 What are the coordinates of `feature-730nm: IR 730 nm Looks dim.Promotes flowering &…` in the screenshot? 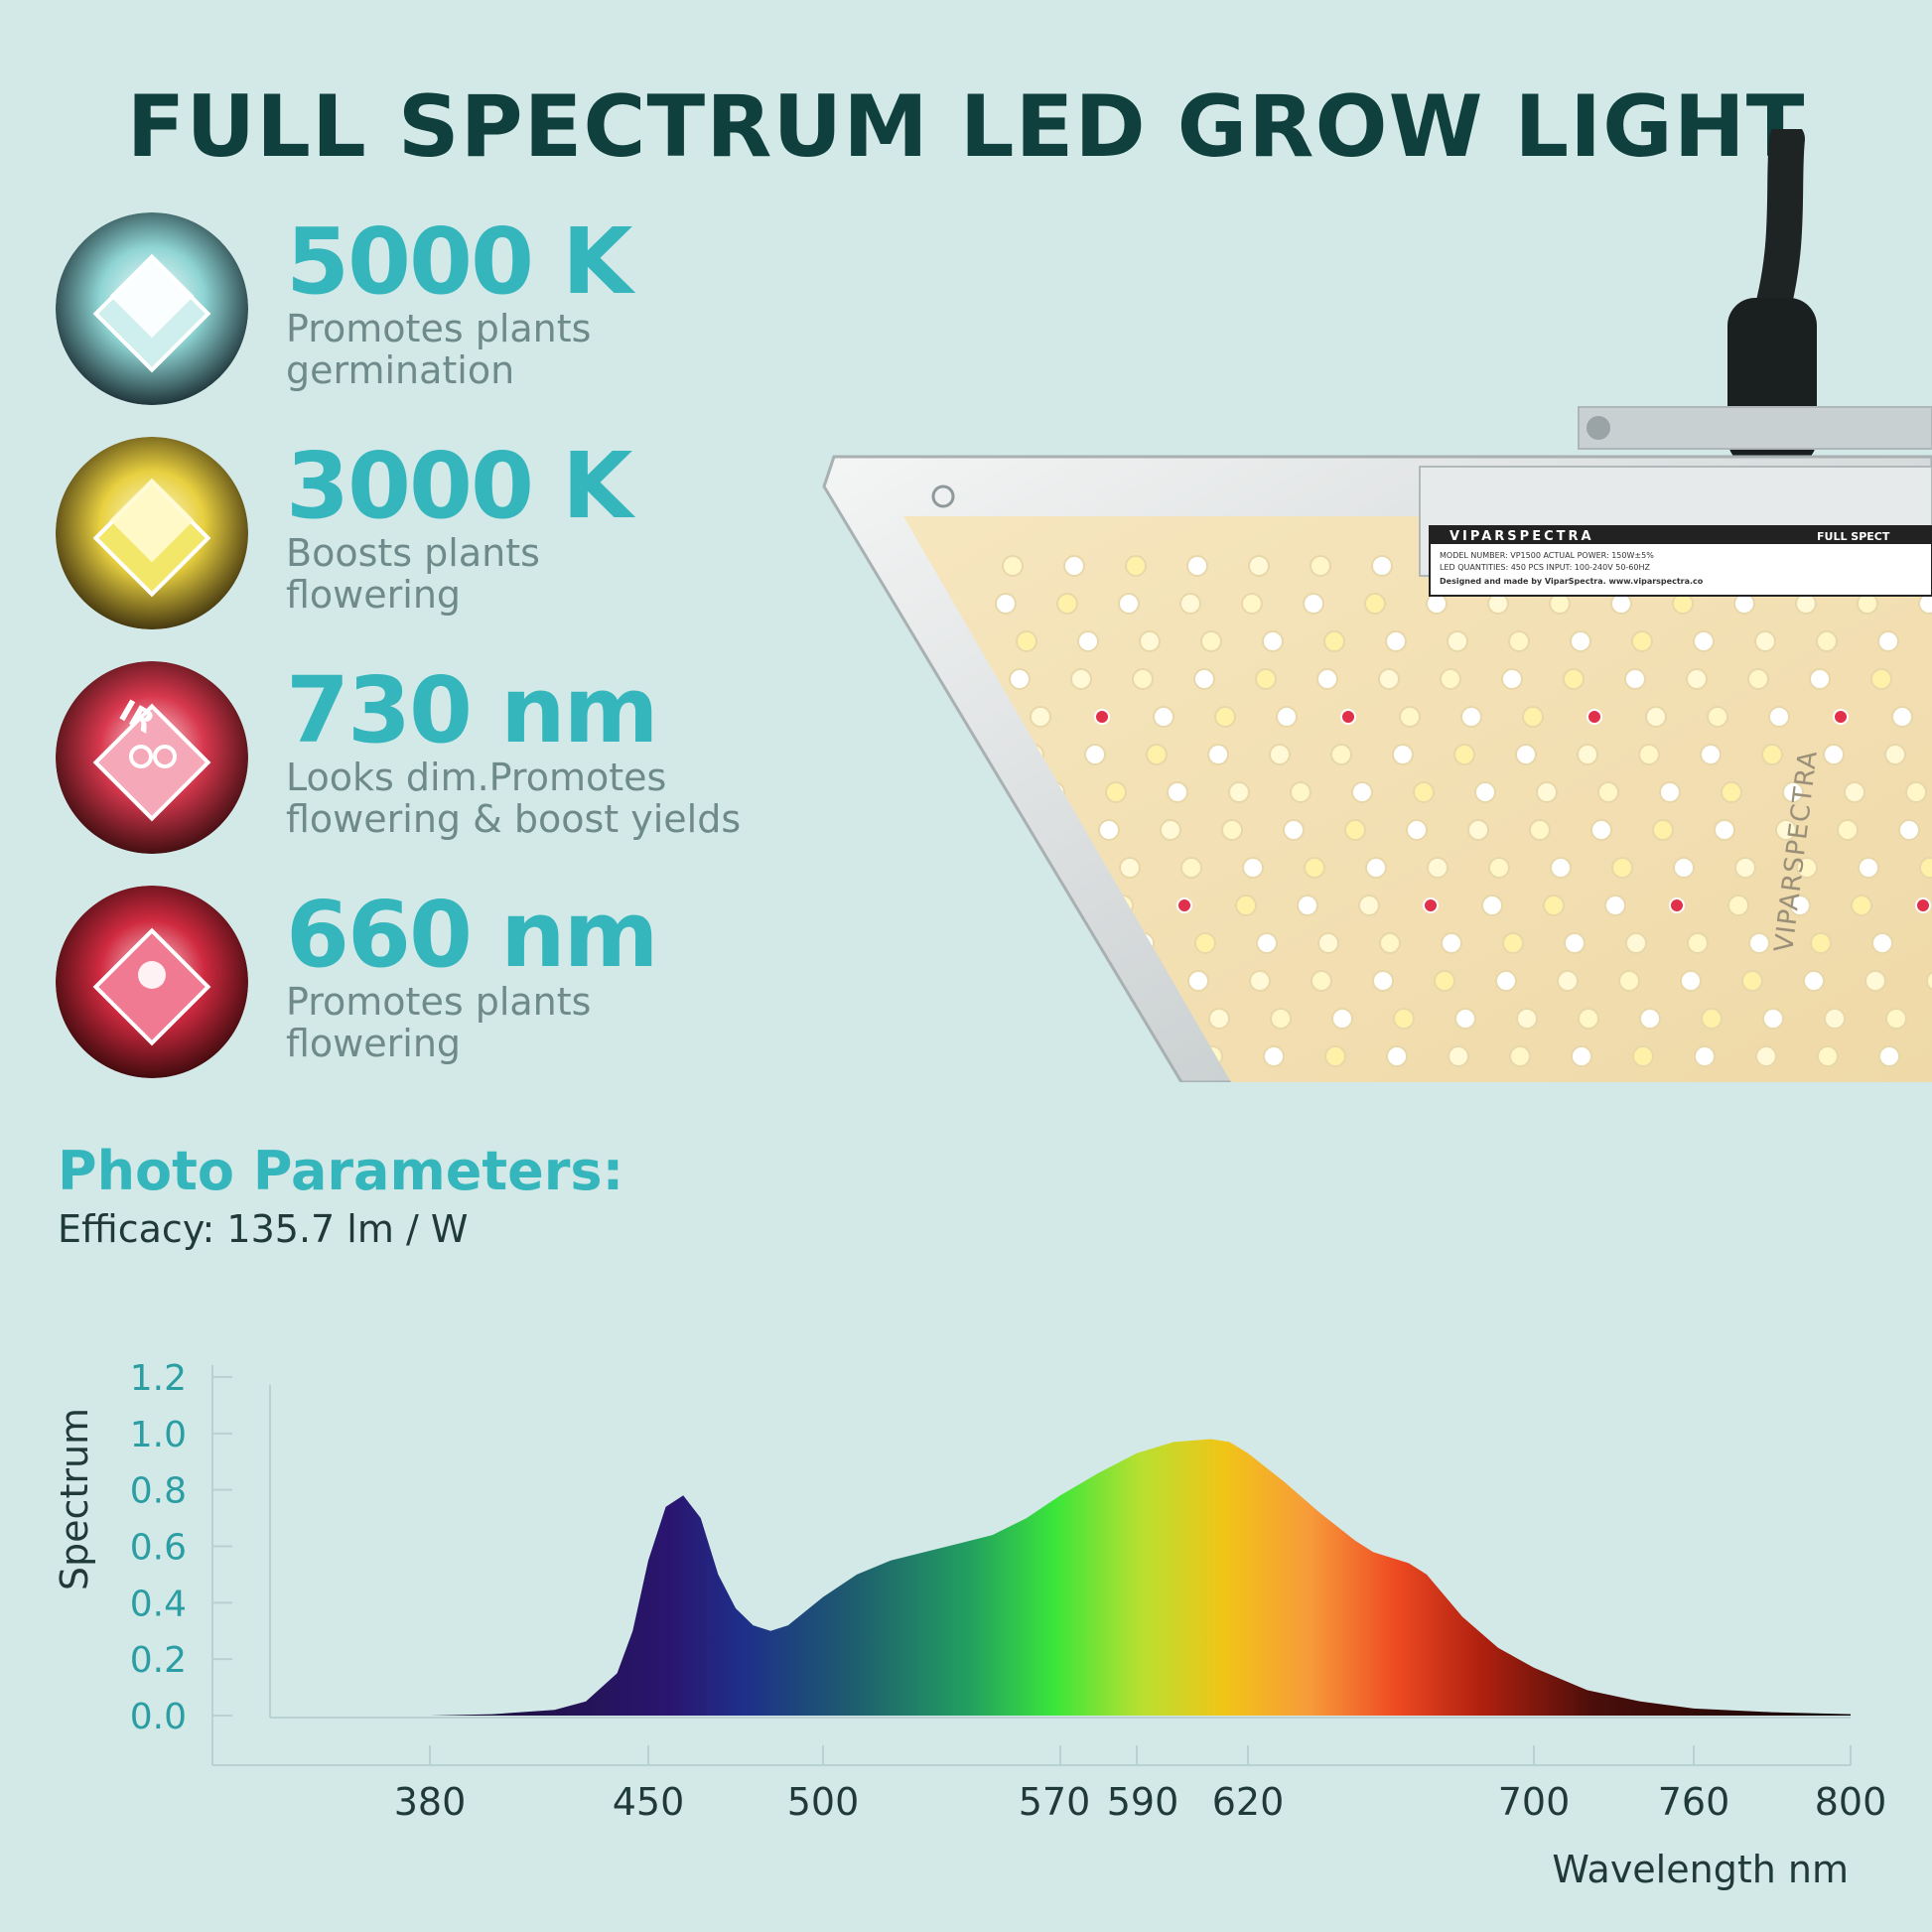 It's located at (453, 760).